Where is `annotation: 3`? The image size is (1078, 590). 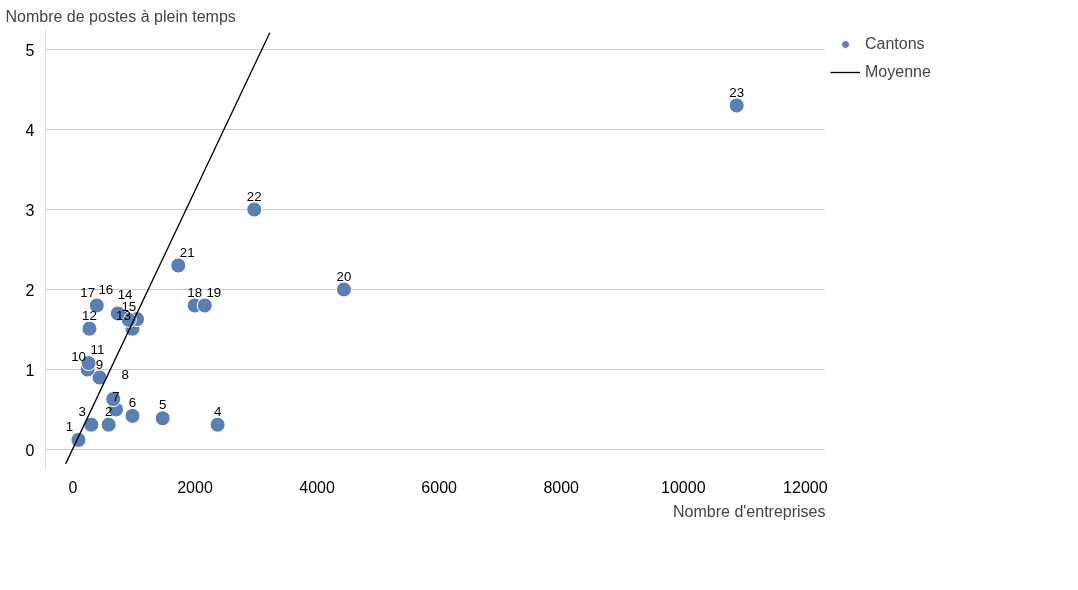 annotation: 3 is located at coordinates (82, 411).